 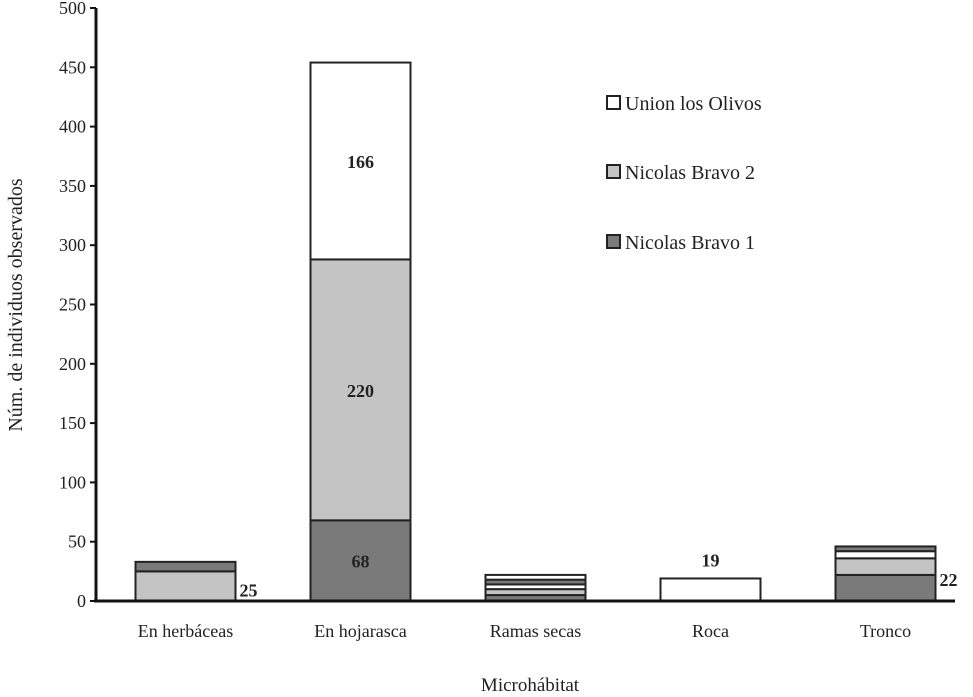 I want to click on y-tick-label: 50, so click(x=77, y=542).